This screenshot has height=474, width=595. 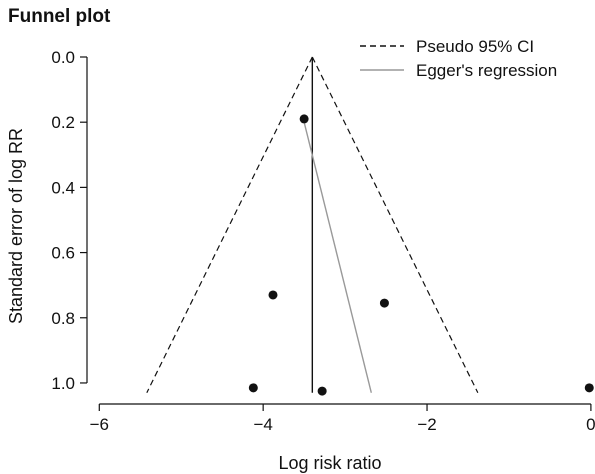 What do you see at coordinates (63, 253) in the screenshot?
I see `y-tick-label: 0.6` at bounding box center [63, 253].